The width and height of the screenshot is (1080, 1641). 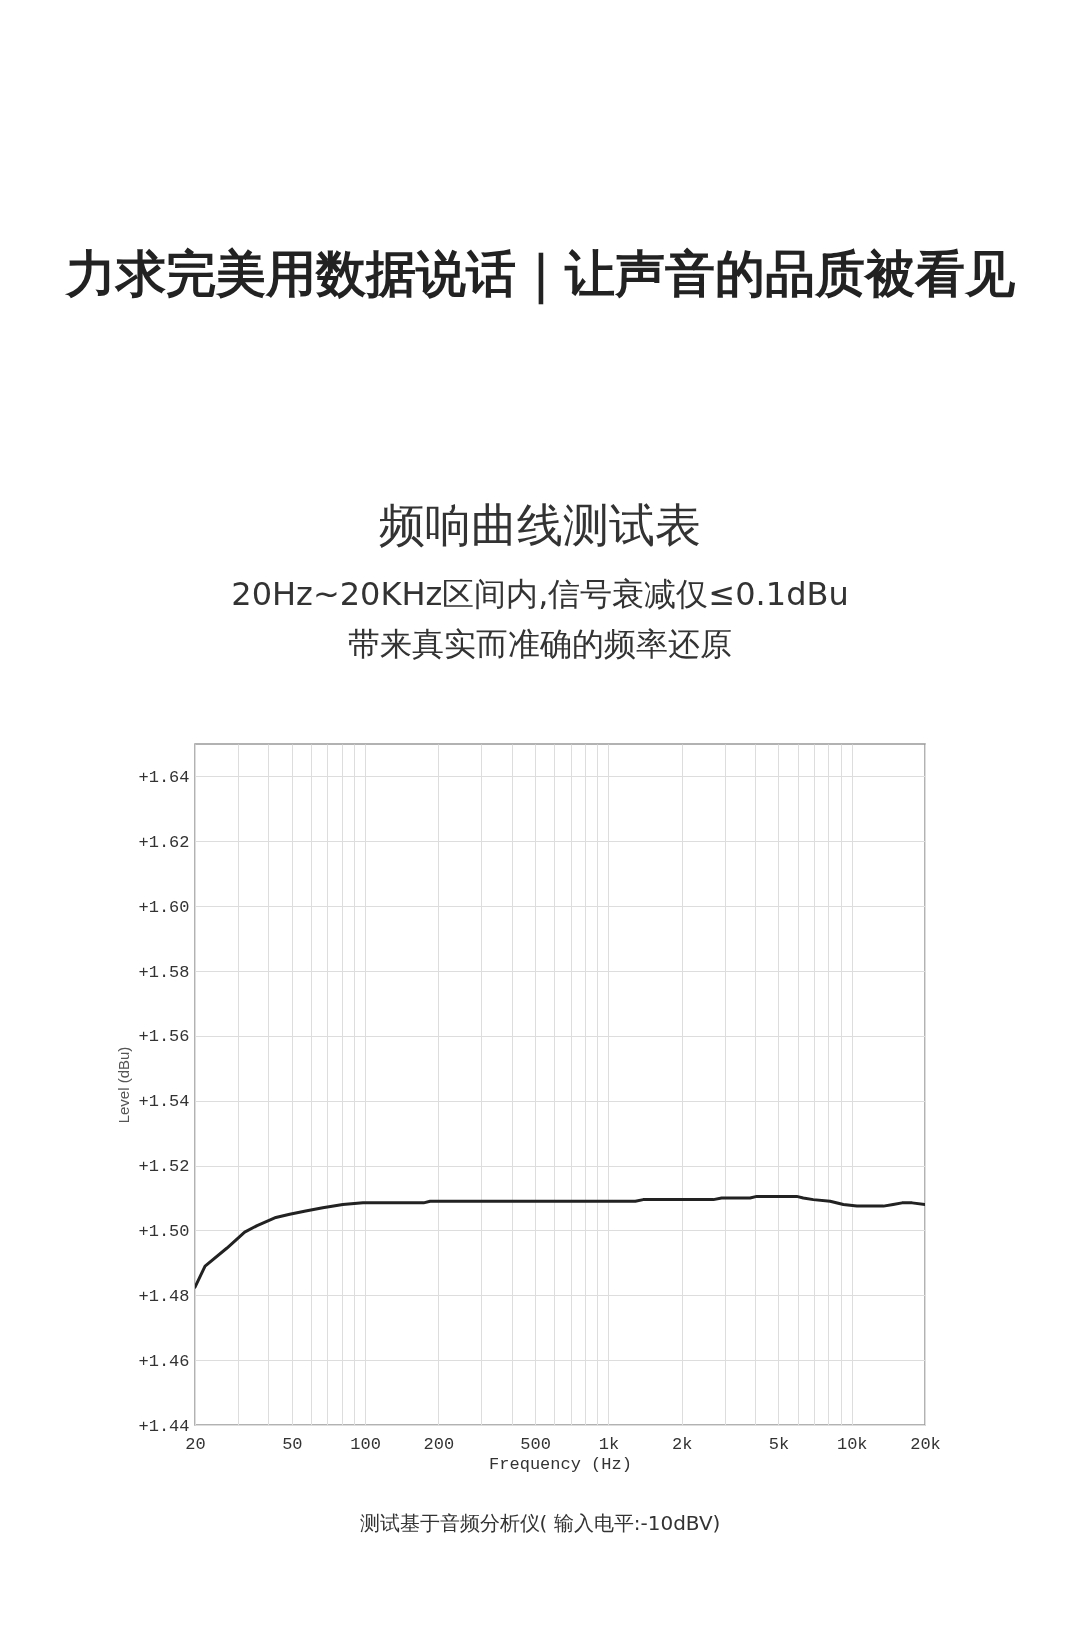 What do you see at coordinates (164, 1231) in the screenshot?
I see `y-tick-label: +1.50` at bounding box center [164, 1231].